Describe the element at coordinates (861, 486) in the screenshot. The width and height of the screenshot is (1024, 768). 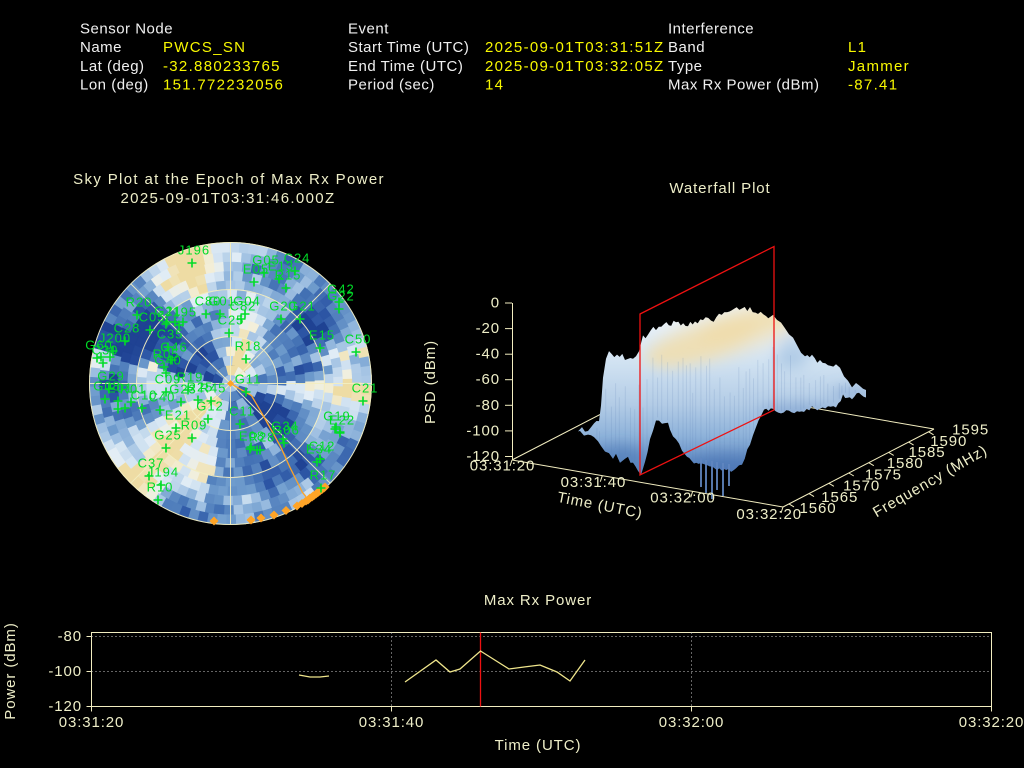
I see `svg-text: 1570` at that location.